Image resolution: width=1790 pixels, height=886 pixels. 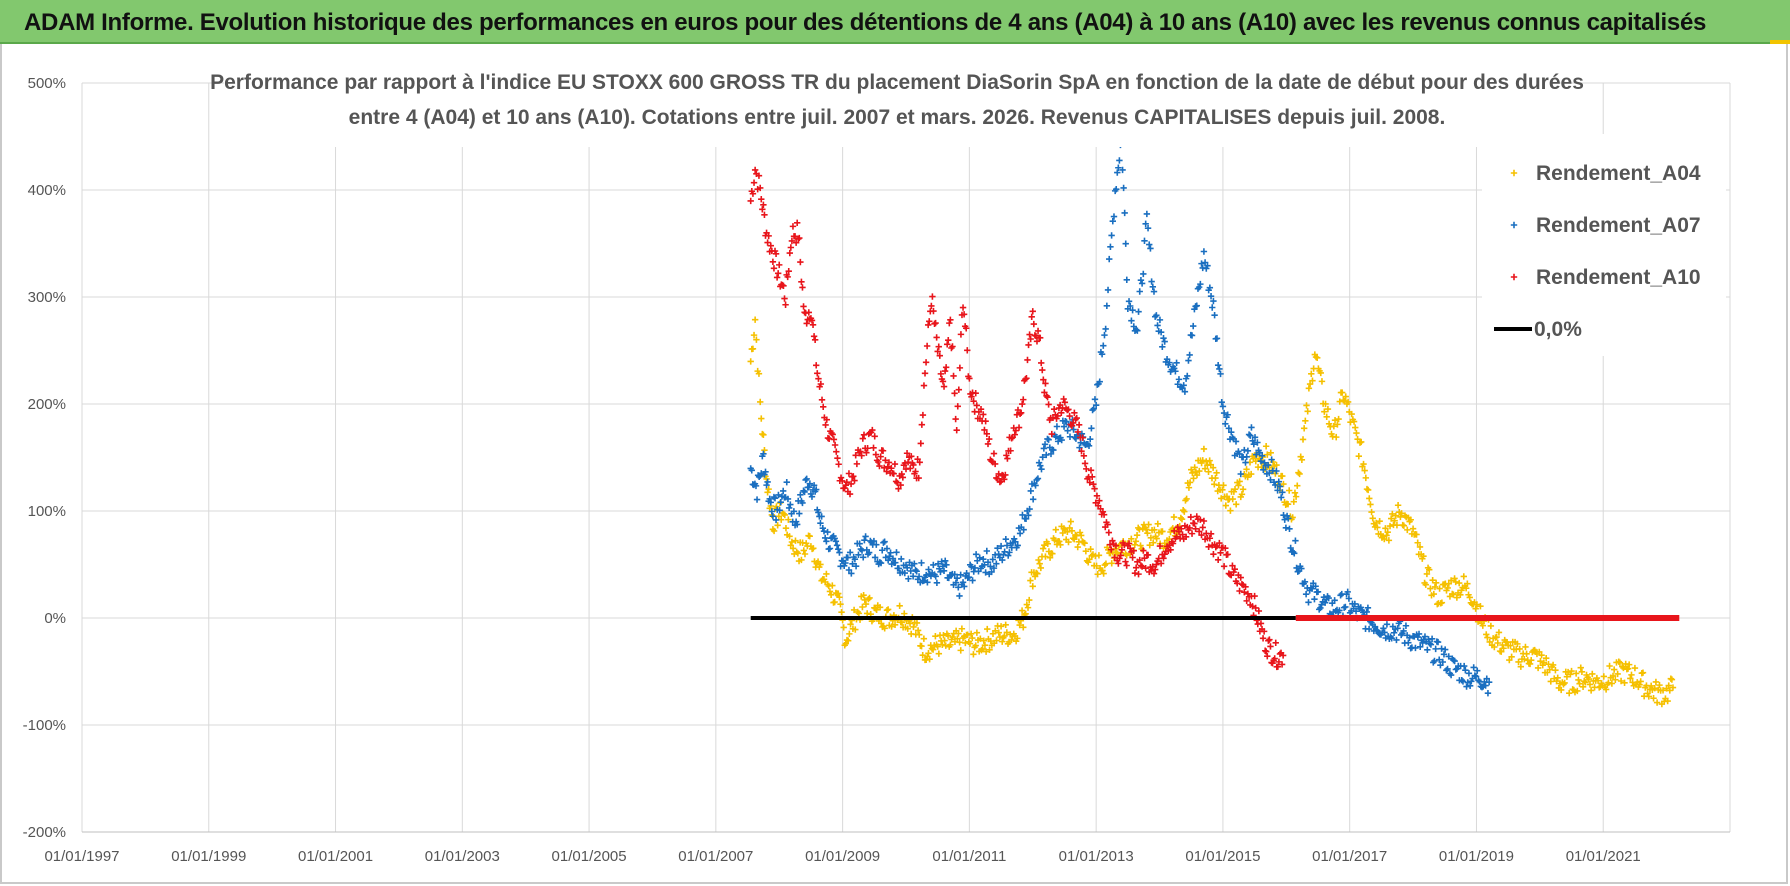 What do you see at coordinates (889, 104) in the screenshot?
I see `chart-title-bg` at bounding box center [889, 104].